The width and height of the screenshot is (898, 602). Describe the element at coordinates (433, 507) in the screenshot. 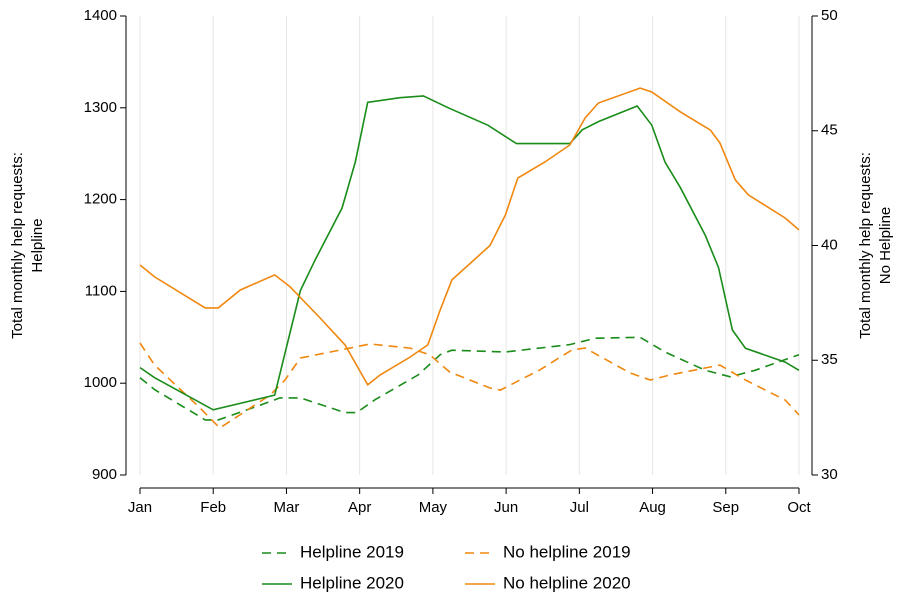

I see `x-tick-label: May` at that location.